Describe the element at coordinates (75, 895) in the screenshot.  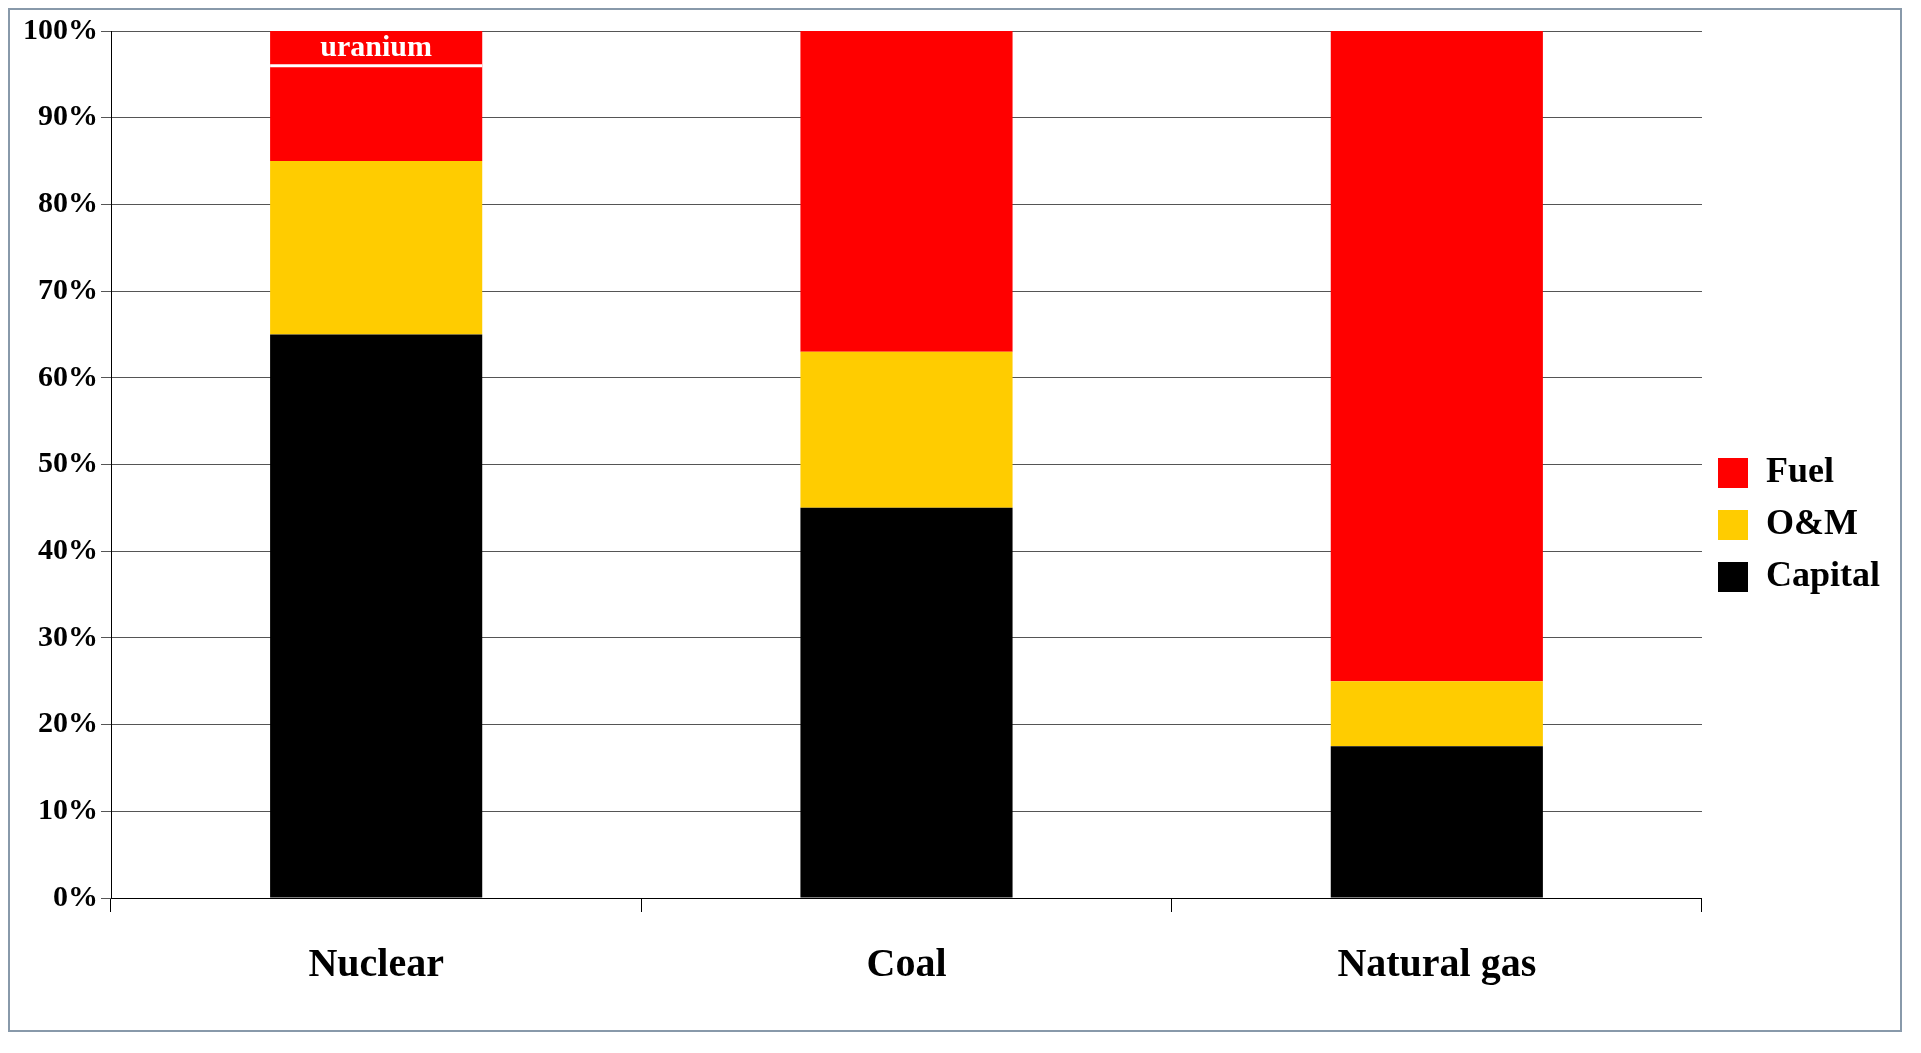
I see `y-tick-label: 0%` at that location.